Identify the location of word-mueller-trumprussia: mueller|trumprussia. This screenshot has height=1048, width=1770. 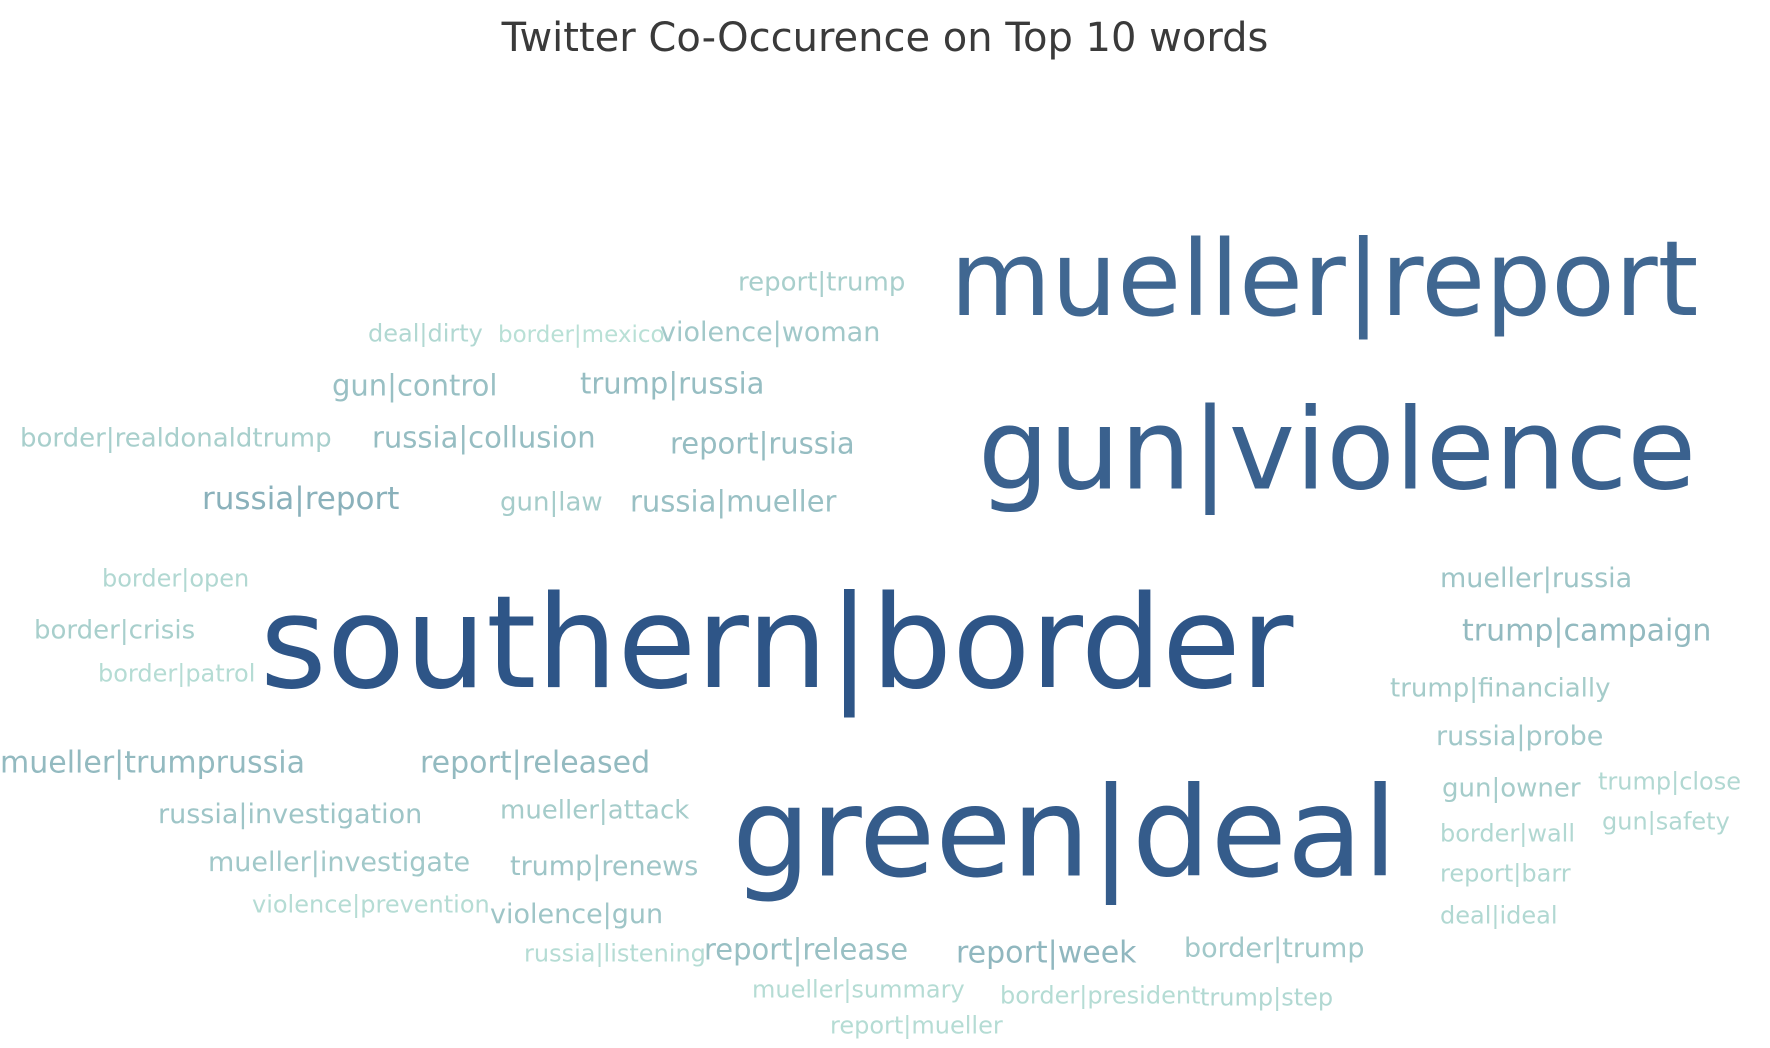
(152, 763).